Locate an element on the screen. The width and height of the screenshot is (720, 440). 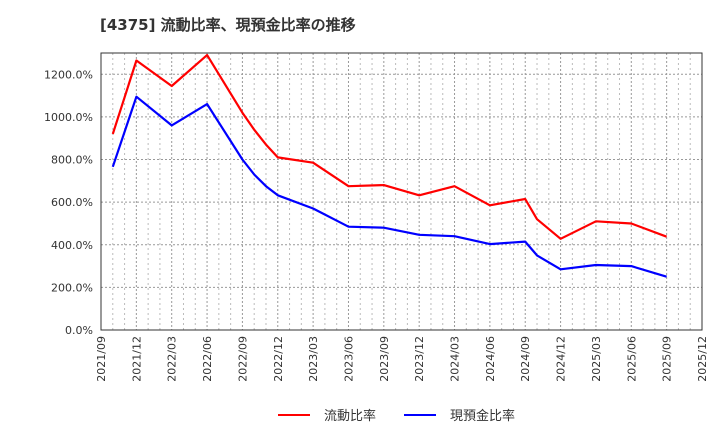
x-tick-label: 2025/06 is located at coordinates (631, 359).